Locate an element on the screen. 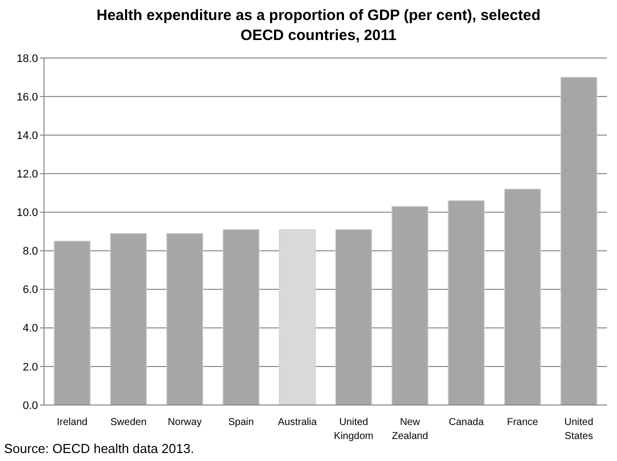  x-tick-label: Sweden is located at coordinates (128, 422).